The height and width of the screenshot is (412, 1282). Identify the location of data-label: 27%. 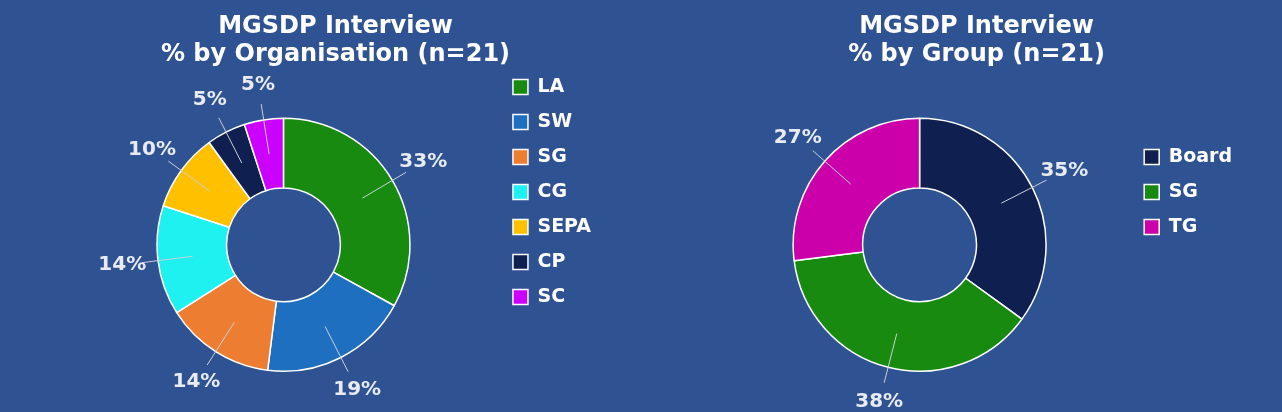
(797, 135).